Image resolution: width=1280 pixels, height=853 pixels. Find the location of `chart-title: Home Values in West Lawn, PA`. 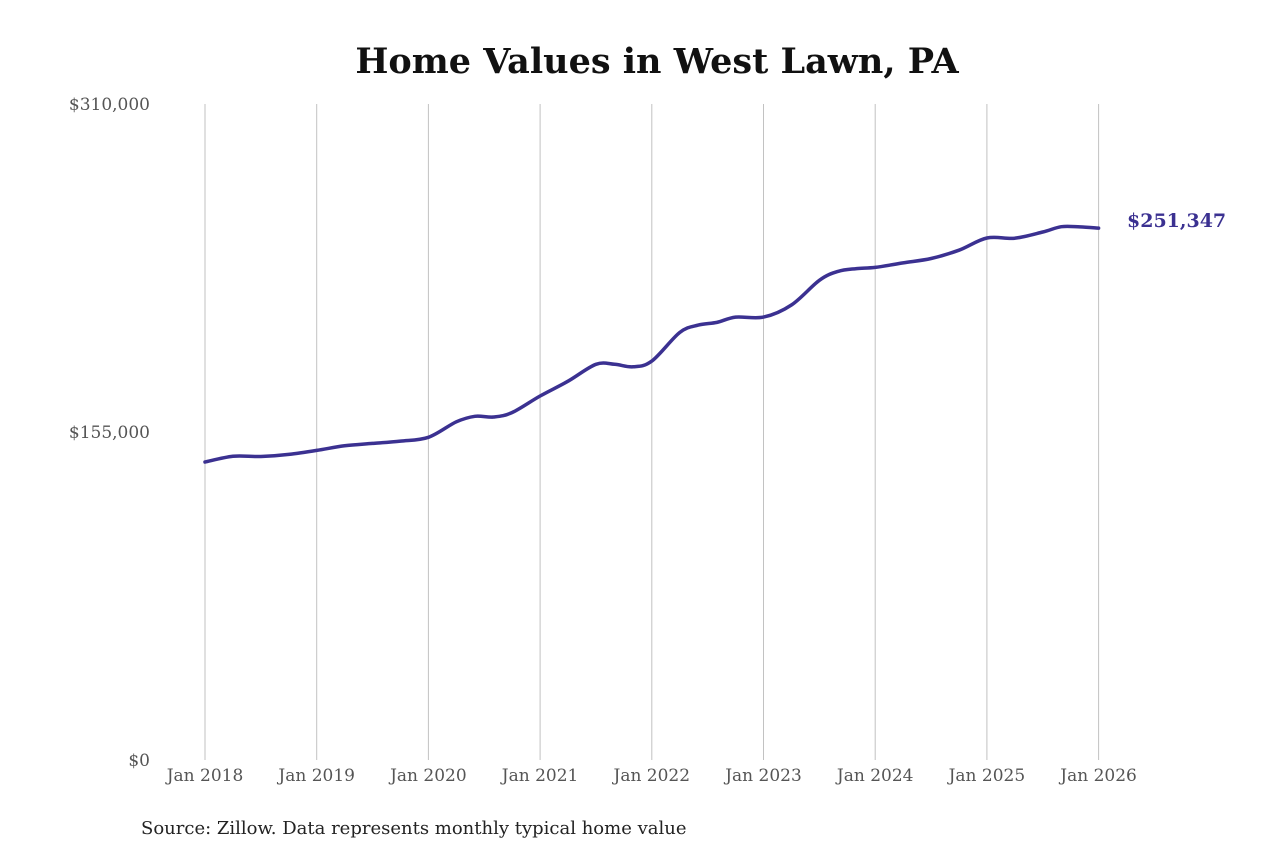

chart-title: Home Values in West Lawn, PA is located at coordinates (657, 61).